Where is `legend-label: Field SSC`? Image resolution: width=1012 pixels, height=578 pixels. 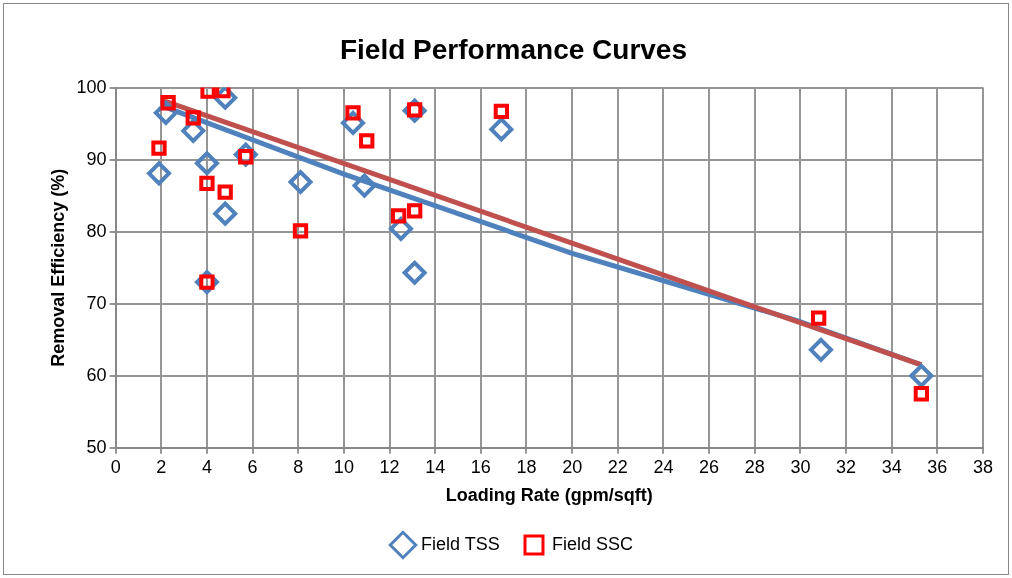
legend-label: Field SSC is located at coordinates (593, 543).